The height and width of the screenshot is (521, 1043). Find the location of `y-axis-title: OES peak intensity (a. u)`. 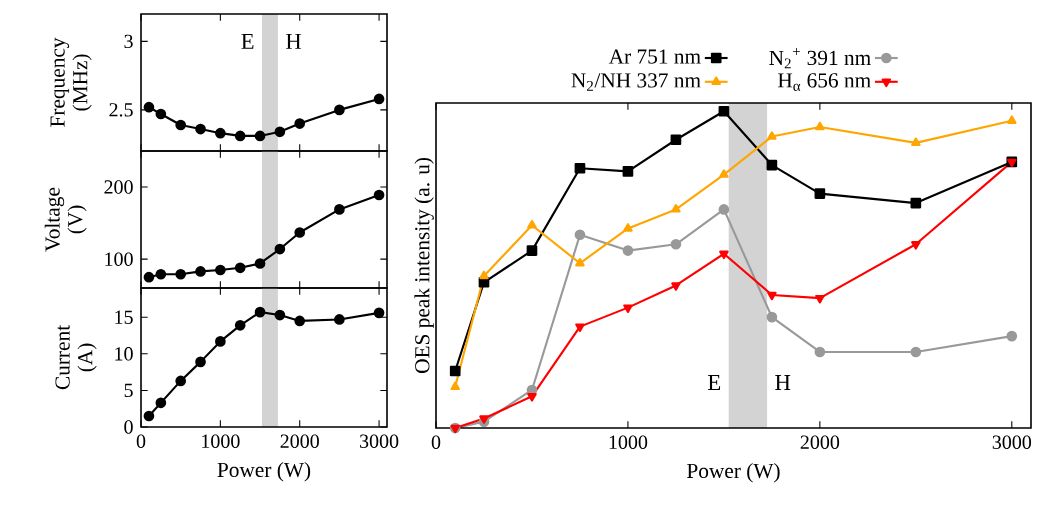

y-axis-title: OES peak intensity (a. u) is located at coordinates (424, 266).